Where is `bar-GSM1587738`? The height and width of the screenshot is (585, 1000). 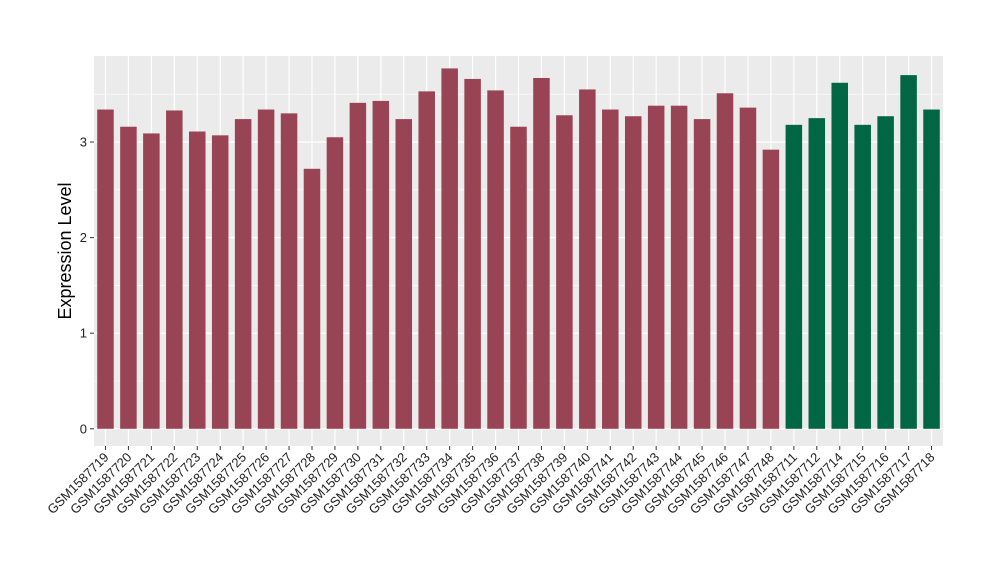 bar-GSM1587738 is located at coordinates (541, 253).